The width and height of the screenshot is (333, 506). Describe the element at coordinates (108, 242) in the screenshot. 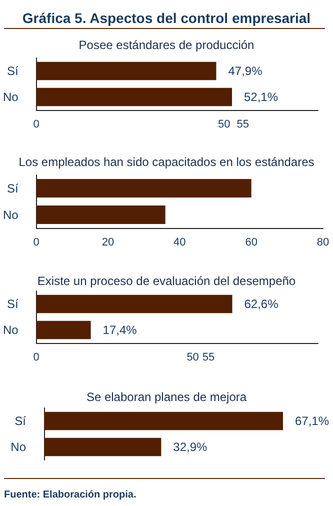

I see `x-tick-label: 20` at that location.